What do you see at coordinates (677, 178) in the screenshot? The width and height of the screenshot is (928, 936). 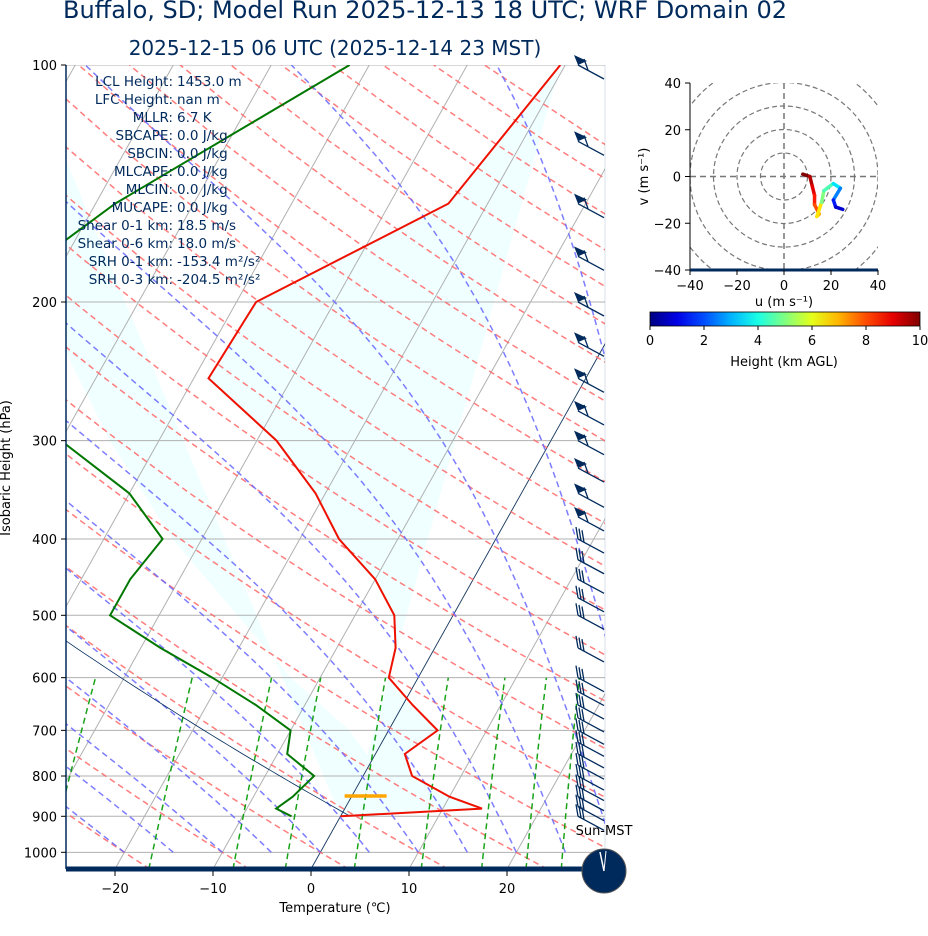 I see `hodograph-y-tick-label: 0` at bounding box center [677, 178].